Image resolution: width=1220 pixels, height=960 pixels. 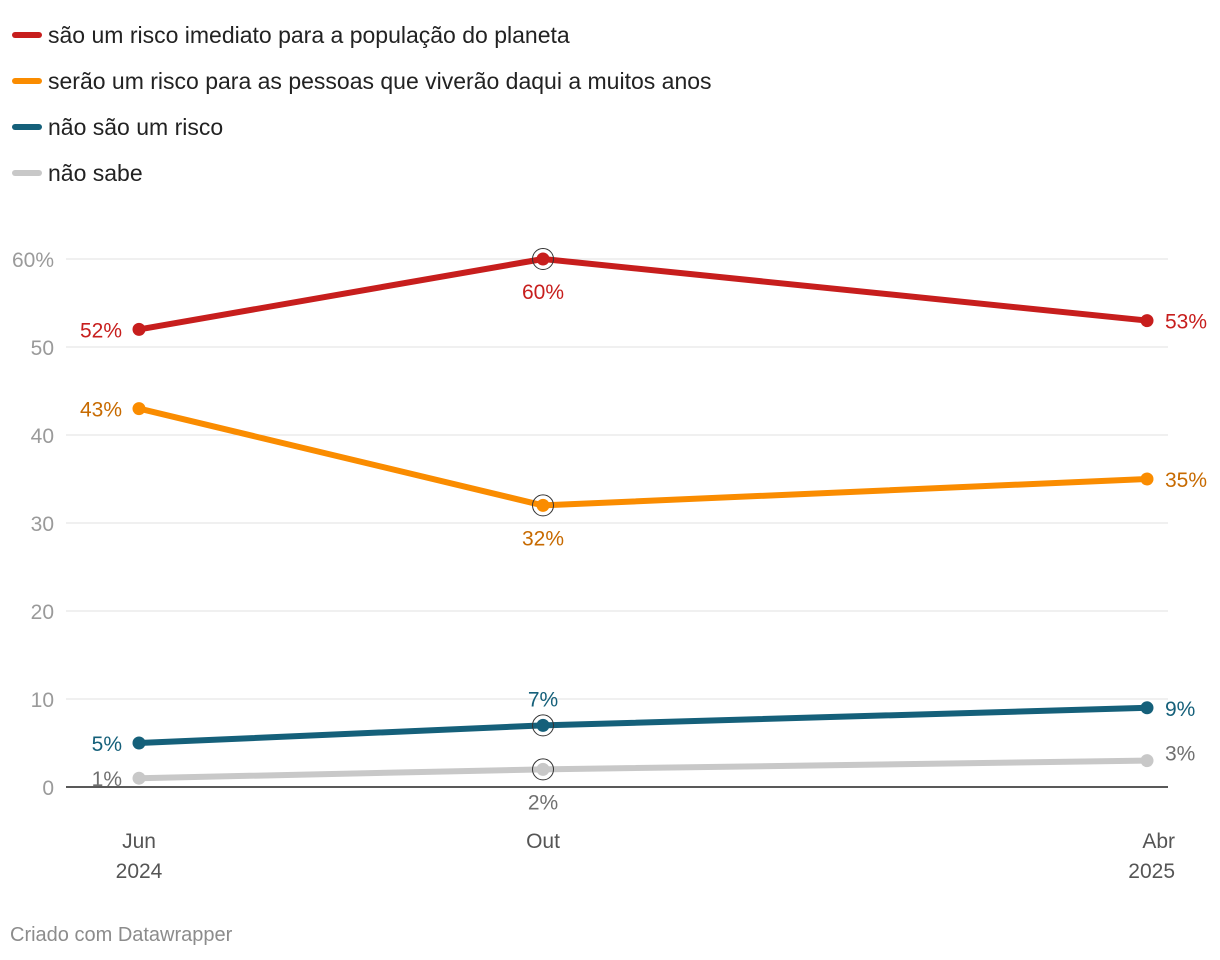 I want to click on y-tick-label: 0, so click(x=48, y=788).